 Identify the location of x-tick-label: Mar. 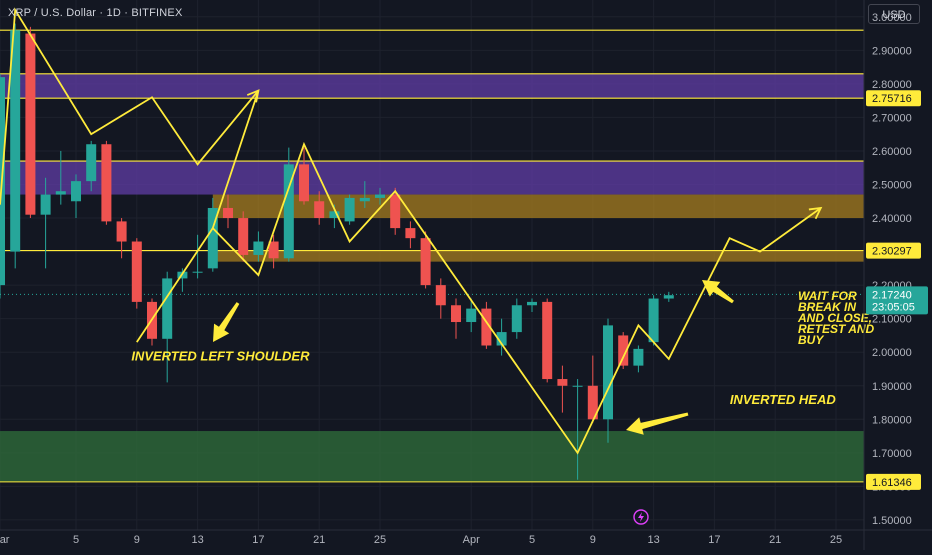
(5, 540).